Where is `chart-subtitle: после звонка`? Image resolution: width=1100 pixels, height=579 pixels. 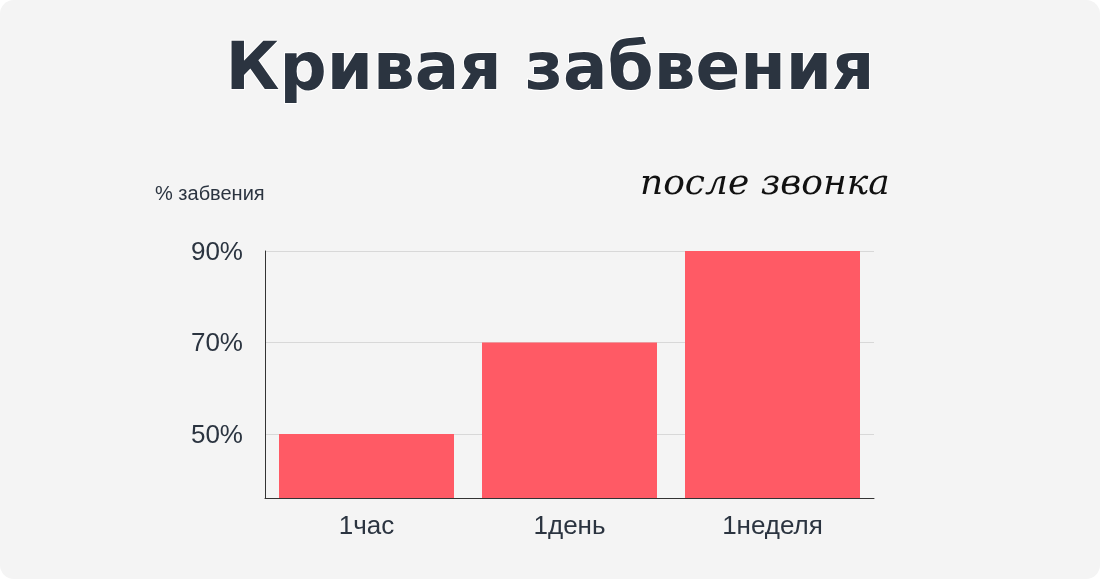 chart-subtitle: после звонка is located at coordinates (765, 181).